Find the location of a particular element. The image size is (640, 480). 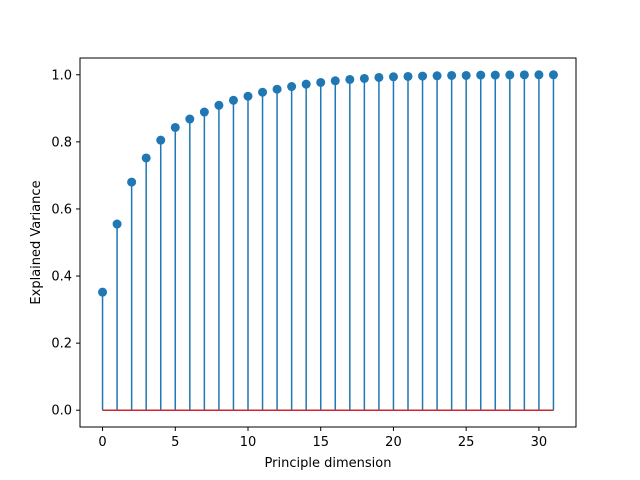

y-tick-label: 0.4 is located at coordinates (61, 277).